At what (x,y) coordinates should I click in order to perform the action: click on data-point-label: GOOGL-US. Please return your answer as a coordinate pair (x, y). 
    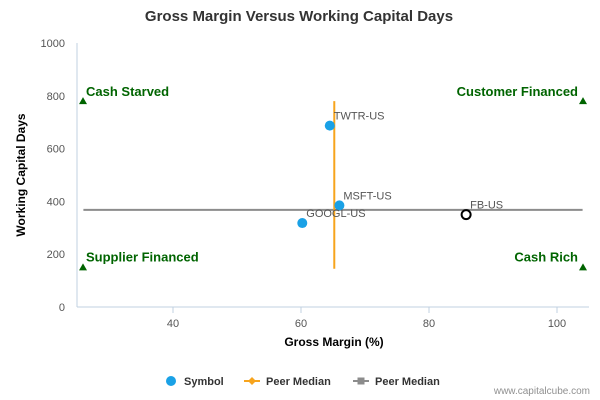
    Looking at the image, I should click on (335, 214).